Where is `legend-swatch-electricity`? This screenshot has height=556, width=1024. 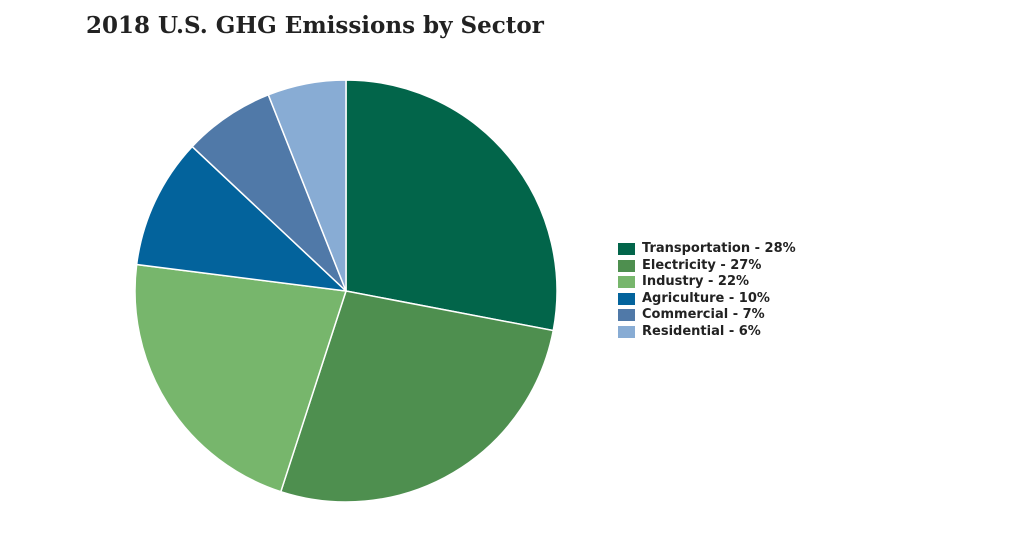
legend-swatch-electricity is located at coordinates (626, 265).